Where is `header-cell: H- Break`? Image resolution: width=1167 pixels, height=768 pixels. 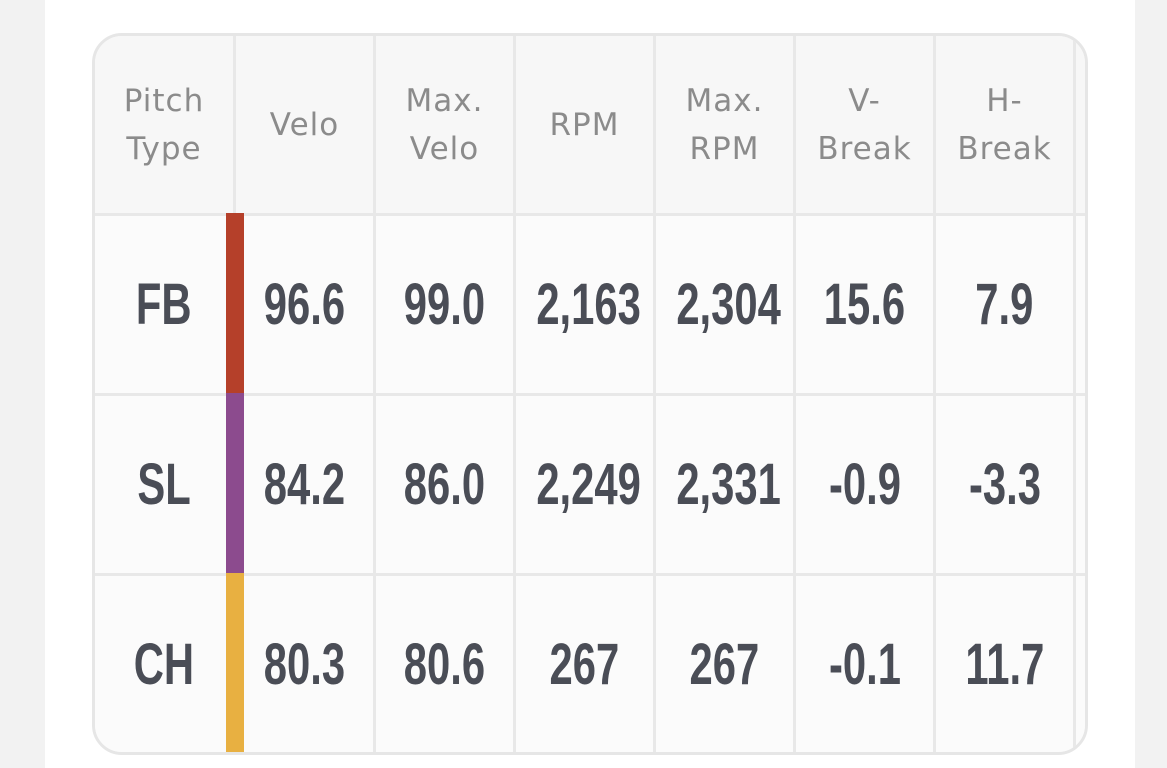 header-cell: H- Break is located at coordinates (1004, 126).